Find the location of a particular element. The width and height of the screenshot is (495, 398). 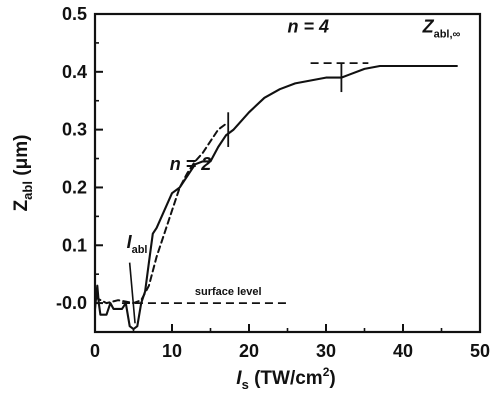

x-tick-label: 10 is located at coordinates (172, 351).